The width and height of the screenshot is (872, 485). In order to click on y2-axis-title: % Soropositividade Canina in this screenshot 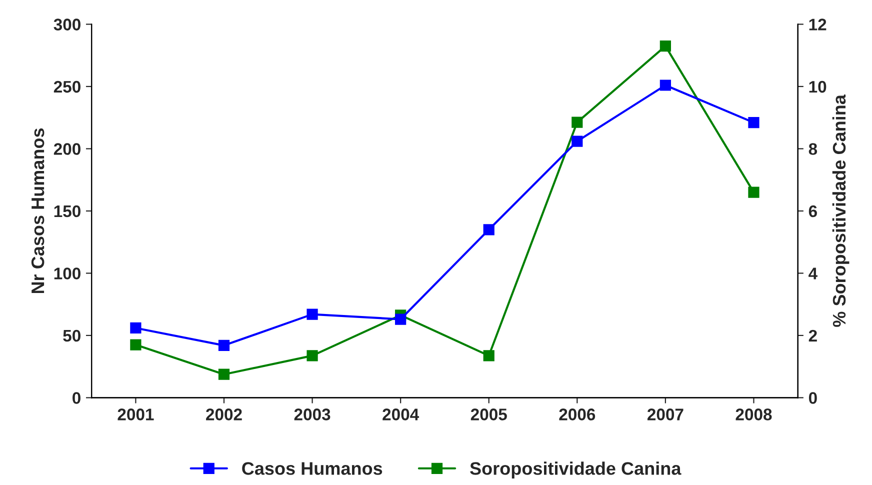, I will do `click(841, 210)`.